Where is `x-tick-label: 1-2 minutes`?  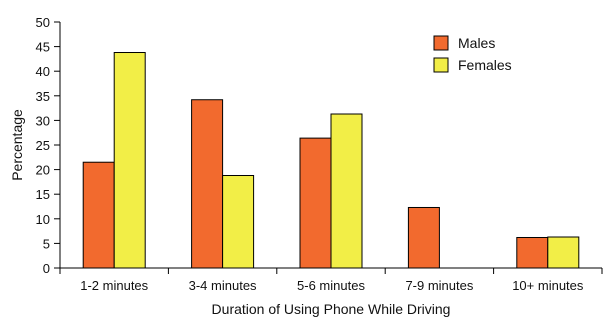 x-tick-label: 1-2 minutes is located at coordinates (114, 285).